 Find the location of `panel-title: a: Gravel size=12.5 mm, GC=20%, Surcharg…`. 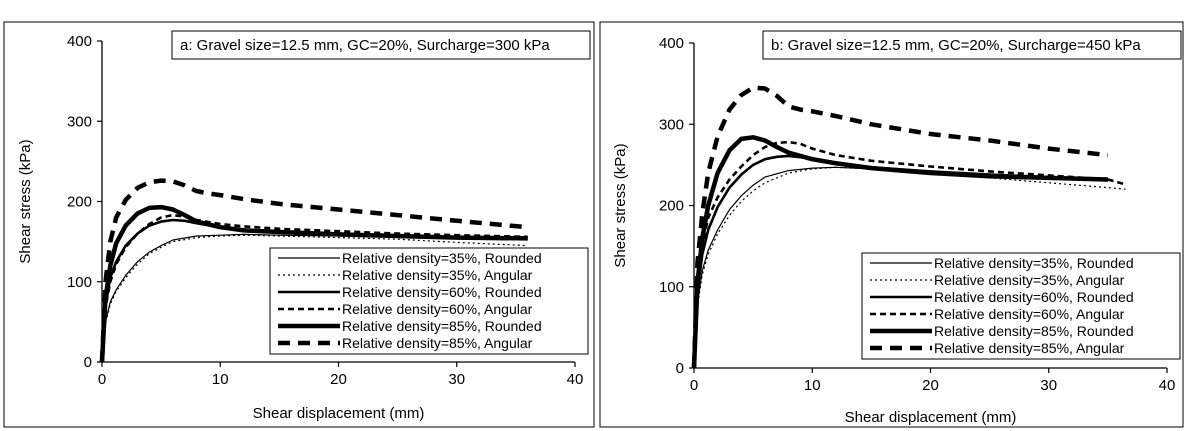

panel-title: a: Gravel size=12.5 mm, GC=20%, Surcharg… is located at coordinates (365, 45).